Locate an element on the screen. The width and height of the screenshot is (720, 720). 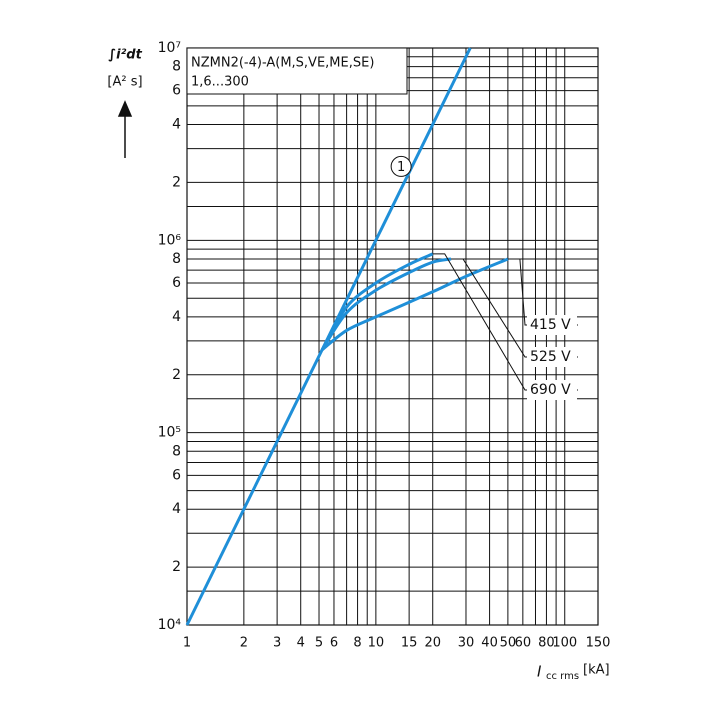
x-tick-label: 30 is located at coordinates (466, 643).